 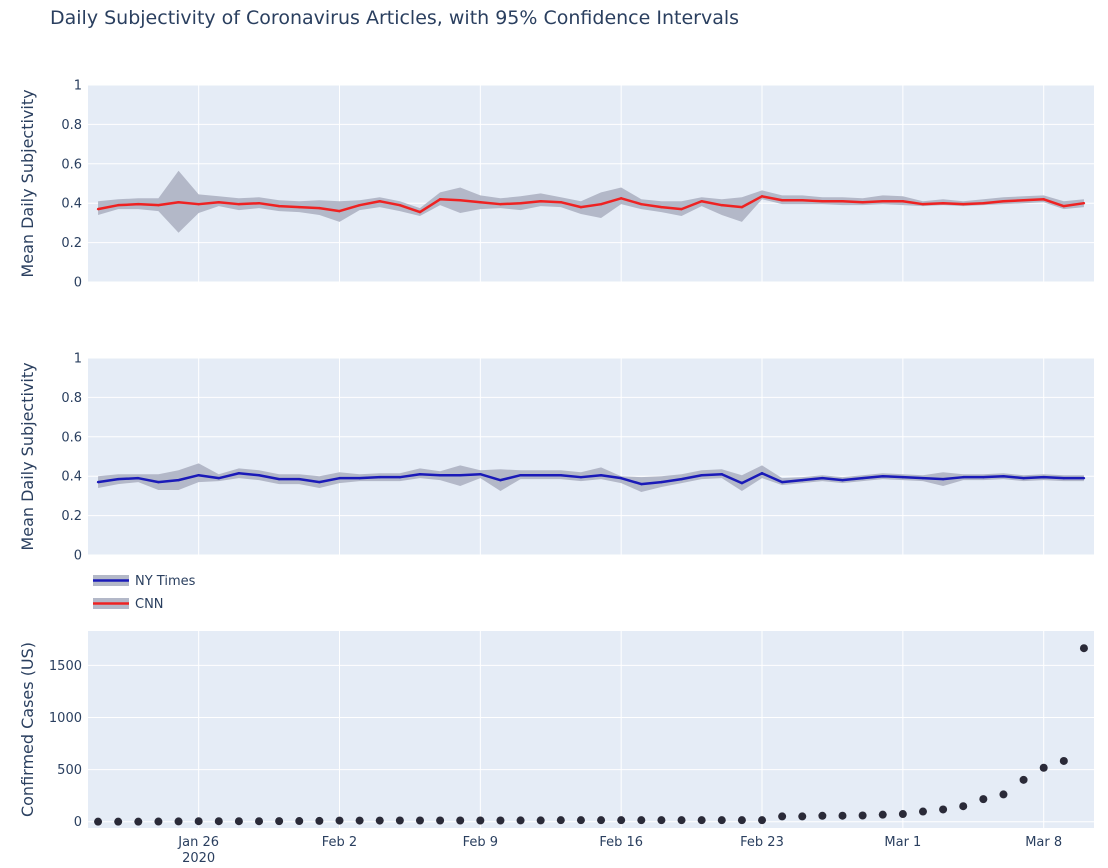 I want to click on y-tick-label: 0.4, so click(x=71, y=204).